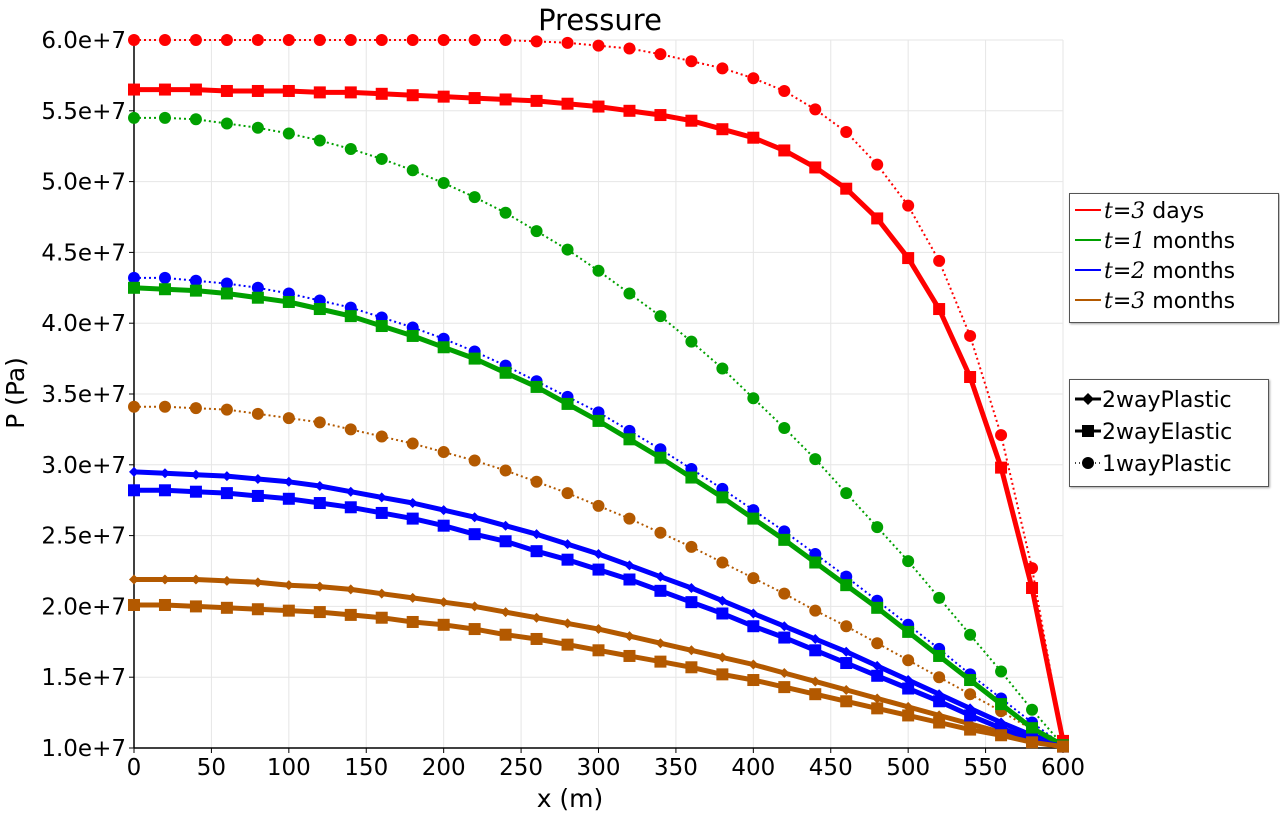  I want to click on x-tick-label: 350, so click(676, 768).